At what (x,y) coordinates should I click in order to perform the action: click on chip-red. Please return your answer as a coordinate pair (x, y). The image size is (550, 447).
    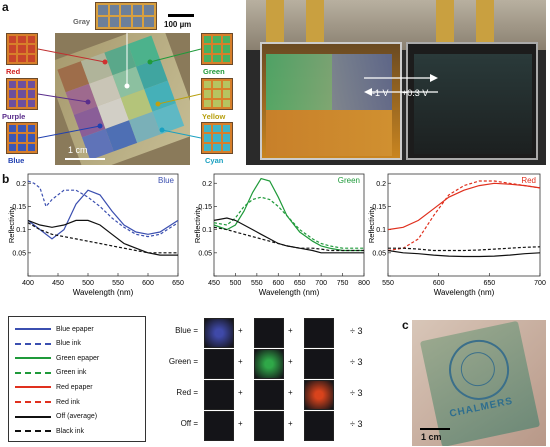
    Looking at the image, I should click on (22, 49).